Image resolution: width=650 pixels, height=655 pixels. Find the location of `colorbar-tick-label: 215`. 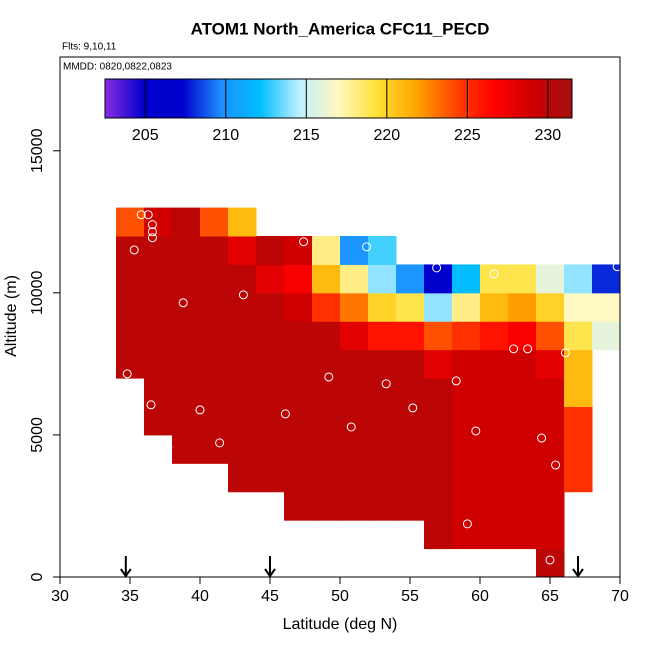

colorbar-tick-label: 215 is located at coordinates (306, 135).